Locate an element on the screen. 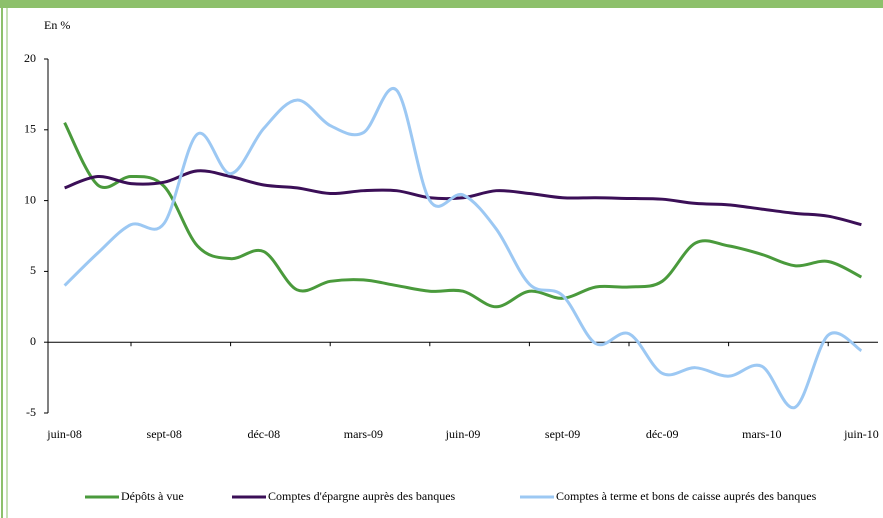 The image size is (883, 518). y-tick-label: 0 is located at coordinates (33, 341).